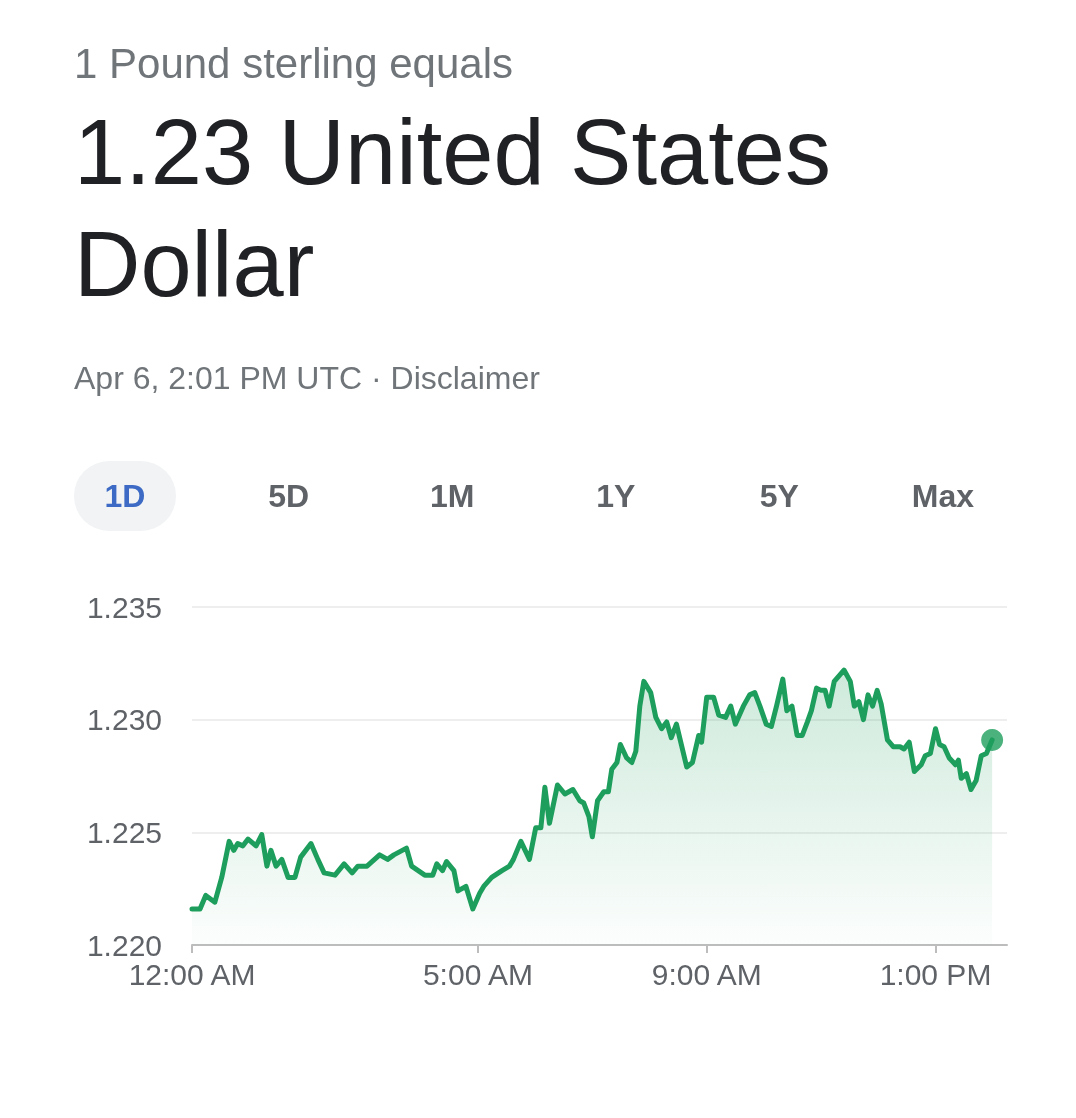 This screenshot has width=1076, height=1118. Describe the element at coordinates (125, 496) in the screenshot. I see `text: 1D` at that location.